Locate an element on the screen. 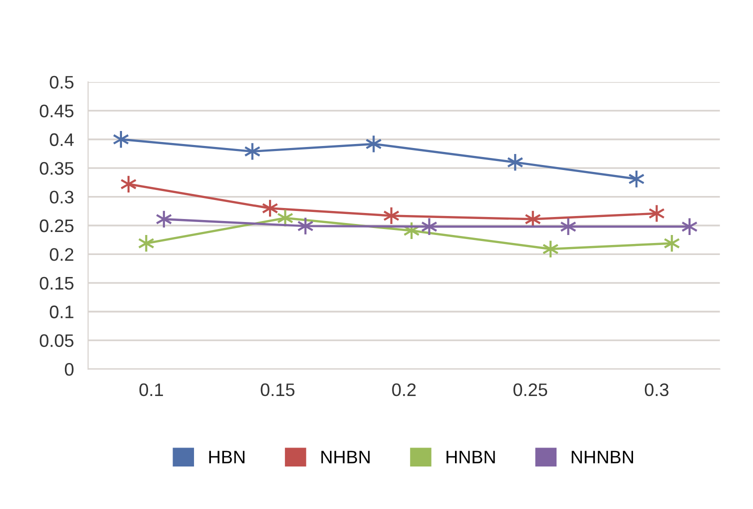  x-tick-label: 0.2 is located at coordinates (404, 389).